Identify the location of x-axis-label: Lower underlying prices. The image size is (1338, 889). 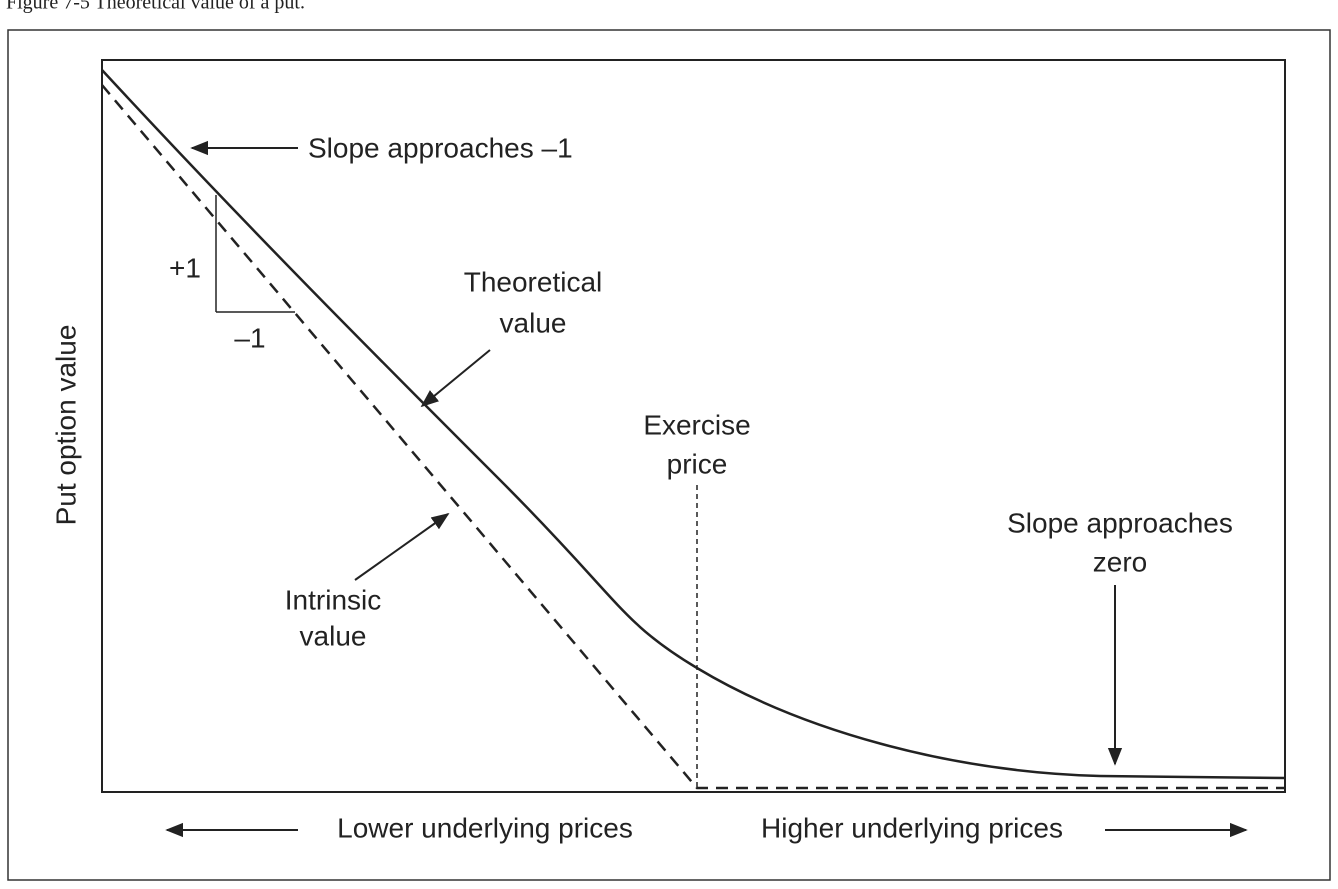
(485, 827).